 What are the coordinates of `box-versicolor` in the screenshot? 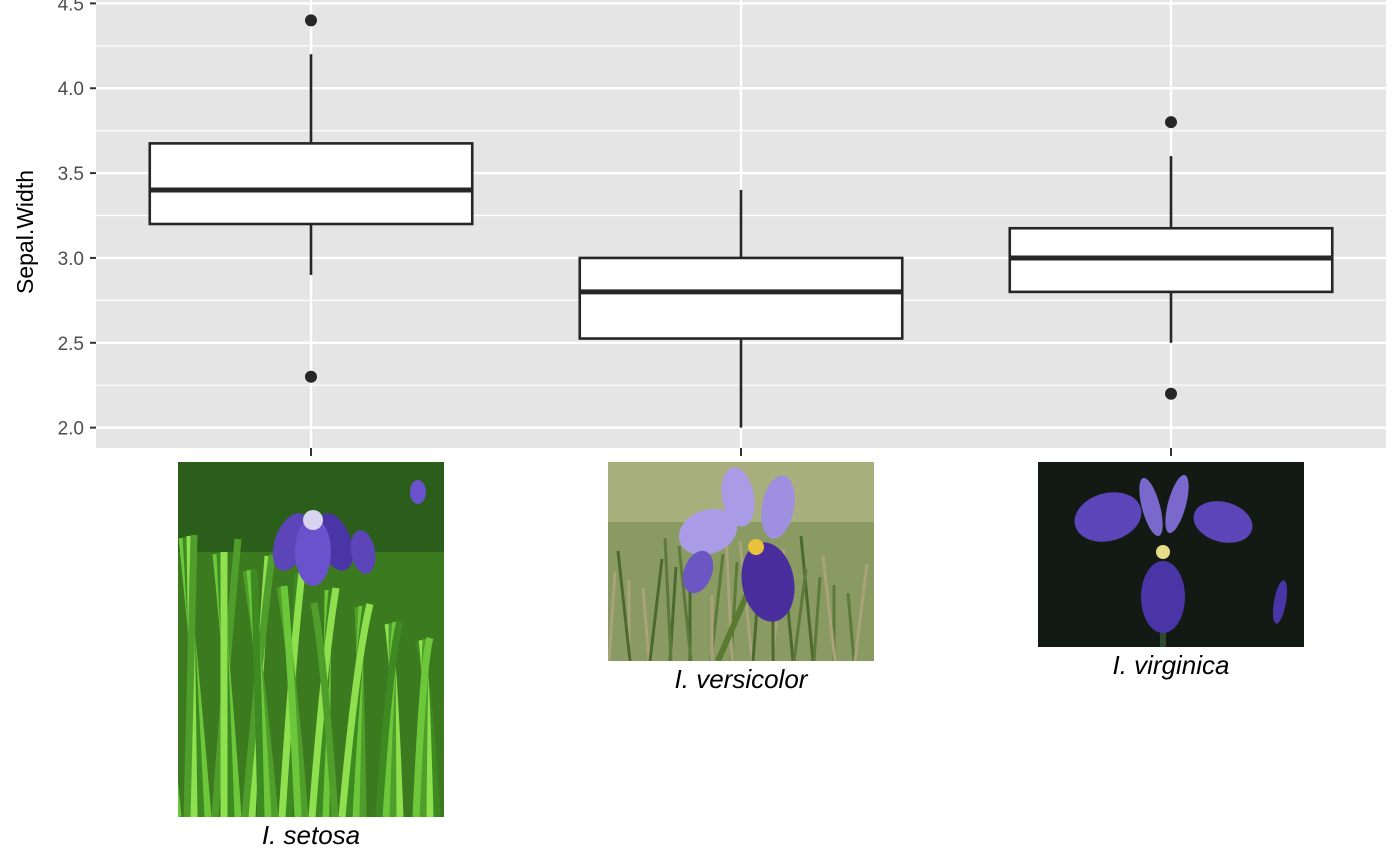 It's located at (741, 309).